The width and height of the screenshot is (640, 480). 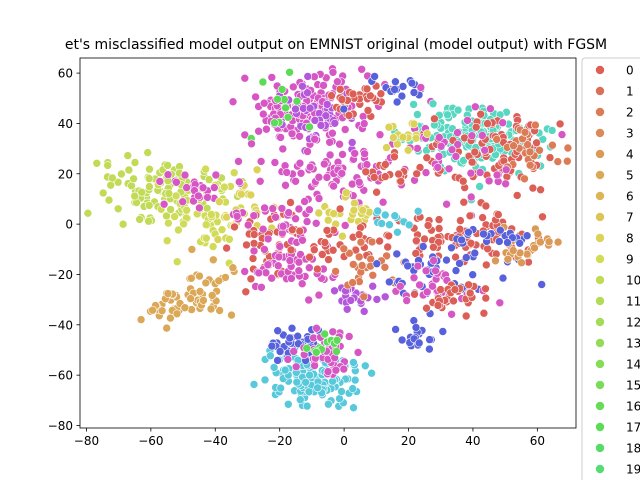 What do you see at coordinates (309, 438) in the screenshot?
I see `x-axis: −80 −60 −40 −20 0 20 40 60` at bounding box center [309, 438].